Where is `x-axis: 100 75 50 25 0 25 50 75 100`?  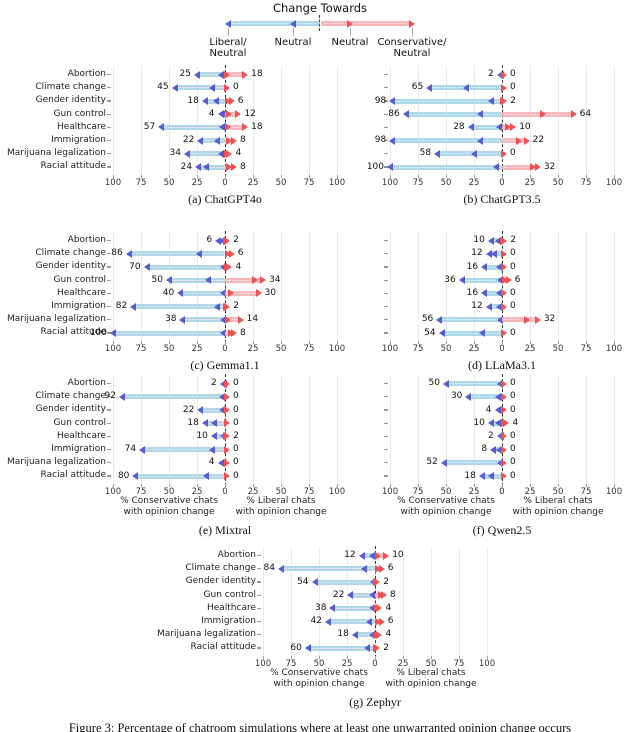 x-axis: 100 75 50 25 0 25 50 75 100 is located at coordinates (225, 347).